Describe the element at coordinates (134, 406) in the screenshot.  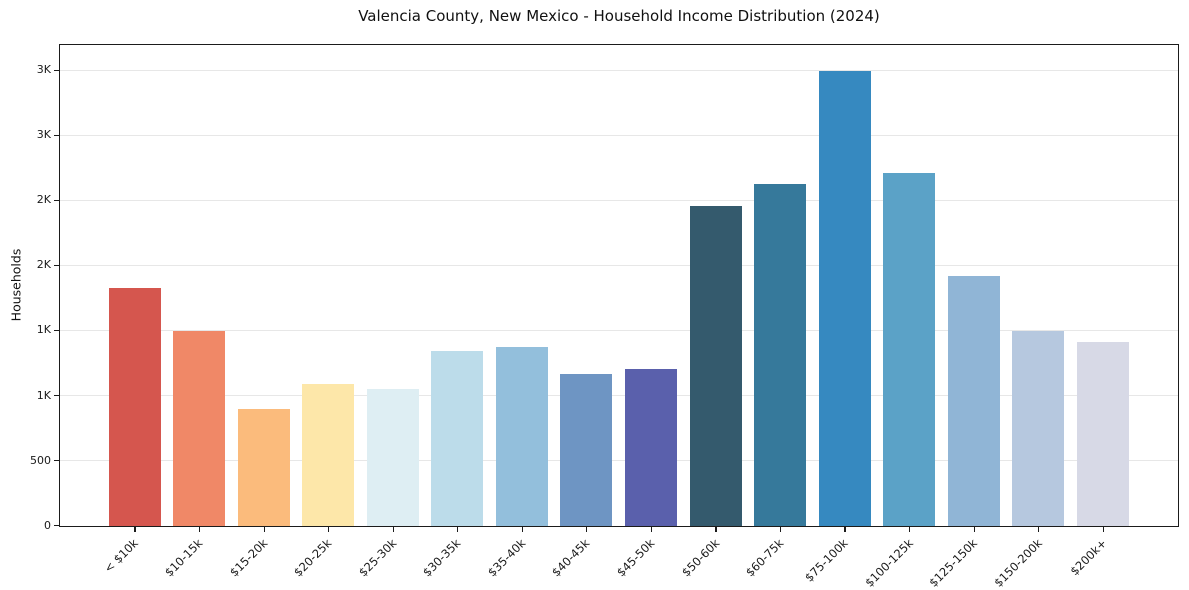
I see `bar-< $10k` at that location.